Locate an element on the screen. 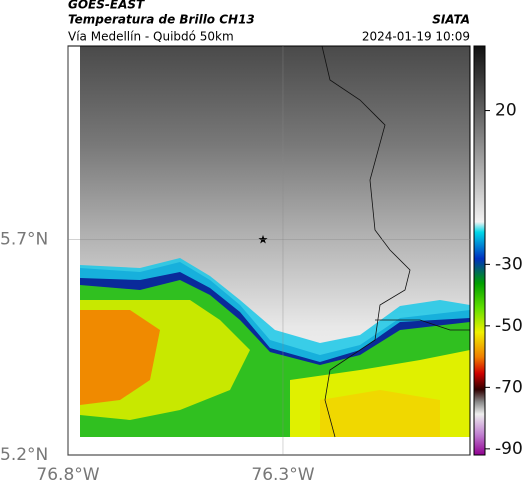 Image resolution: width=526 pixels, height=491 pixels. colorbar-tick-label: 20 is located at coordinates (506, 111).